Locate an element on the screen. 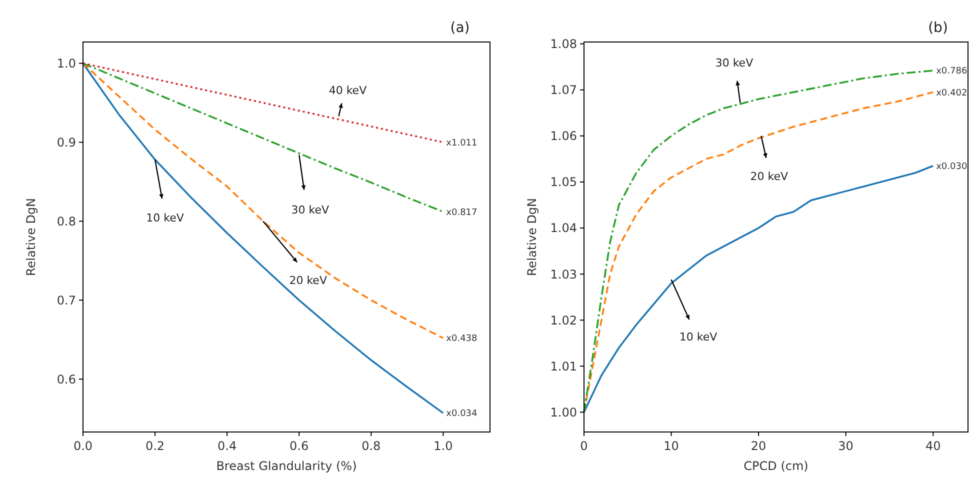 Image resolution: width=977 pixels, height=496 pixels. y-tick-label: 0.7 is located at coordinates (66, 300).